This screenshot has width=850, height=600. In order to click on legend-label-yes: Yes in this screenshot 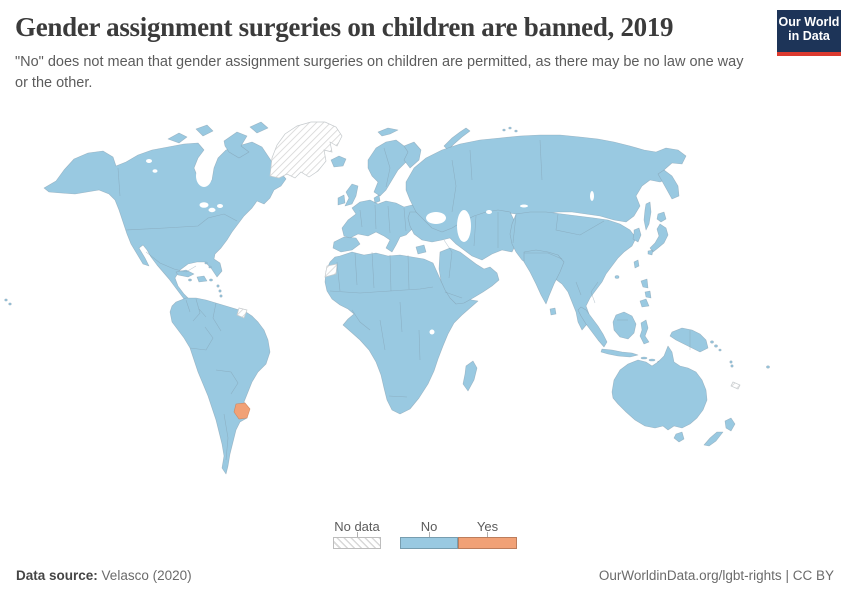, I will do `click(487, 526)`.